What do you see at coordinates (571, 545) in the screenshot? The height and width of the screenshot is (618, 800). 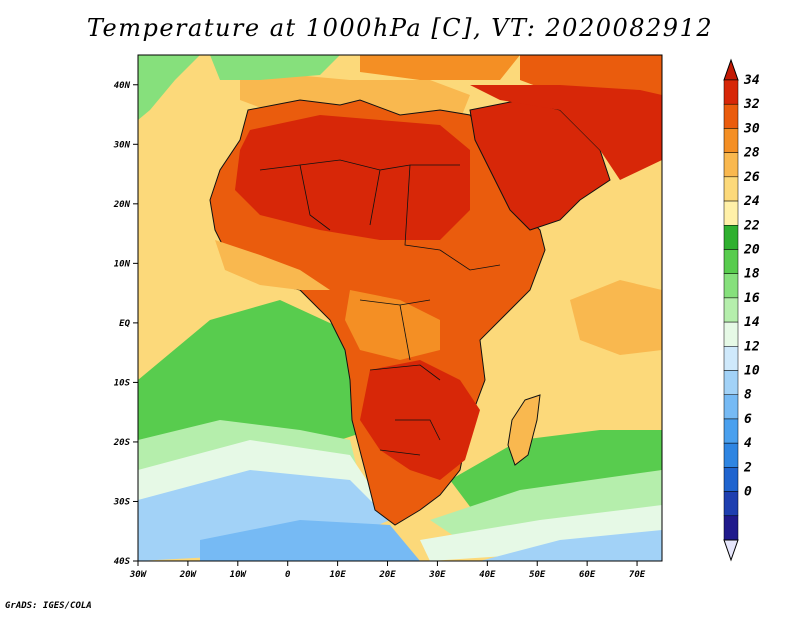 I see `indian-ocean-blue` at bounding box center [571, 545].